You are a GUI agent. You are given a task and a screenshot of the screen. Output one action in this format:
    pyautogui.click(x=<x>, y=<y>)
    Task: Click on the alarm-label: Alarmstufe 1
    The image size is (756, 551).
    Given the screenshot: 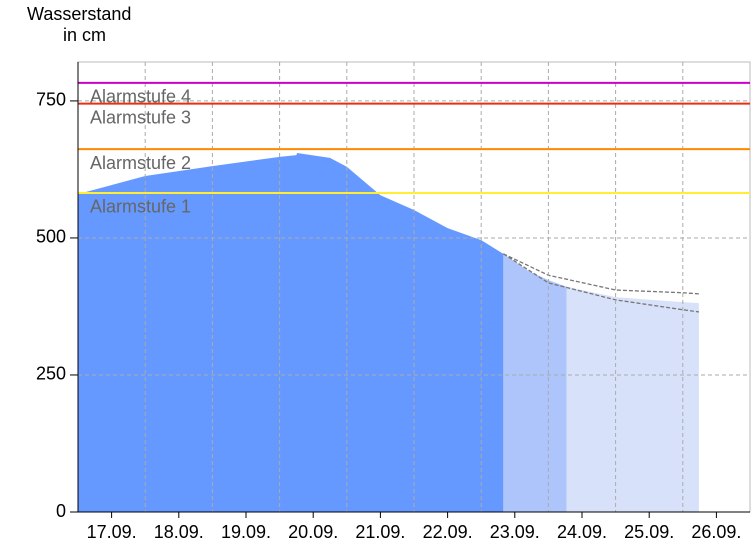 What is the action you would take?
    pyautogui.click(x=140, y=207)
    